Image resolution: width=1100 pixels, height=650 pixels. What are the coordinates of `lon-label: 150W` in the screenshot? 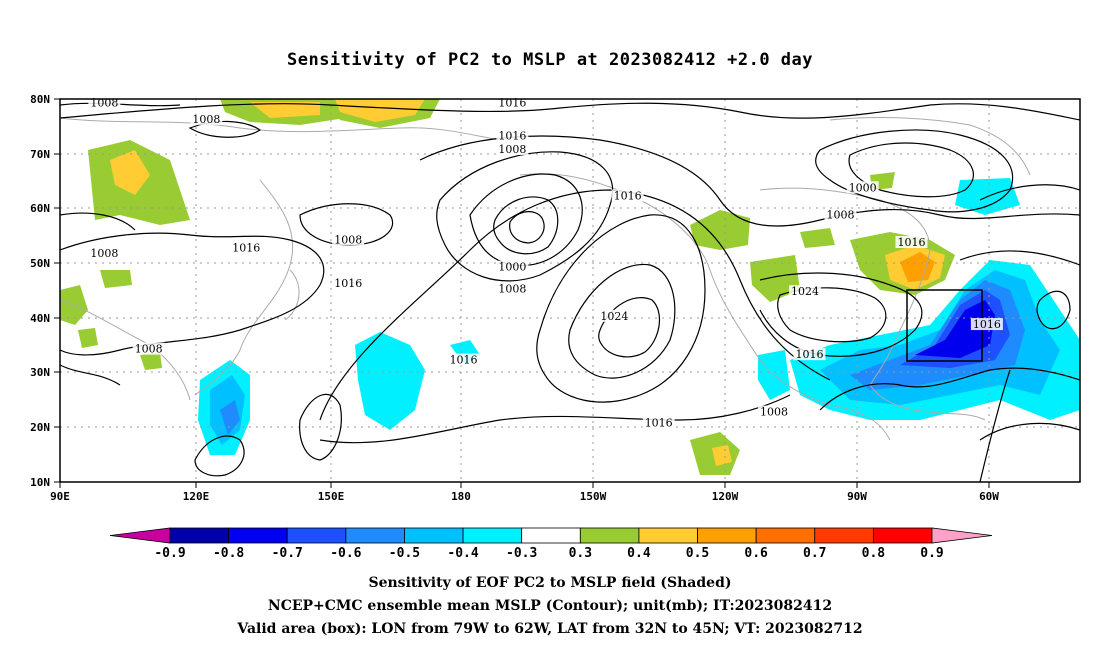 It's located at (593, 496).